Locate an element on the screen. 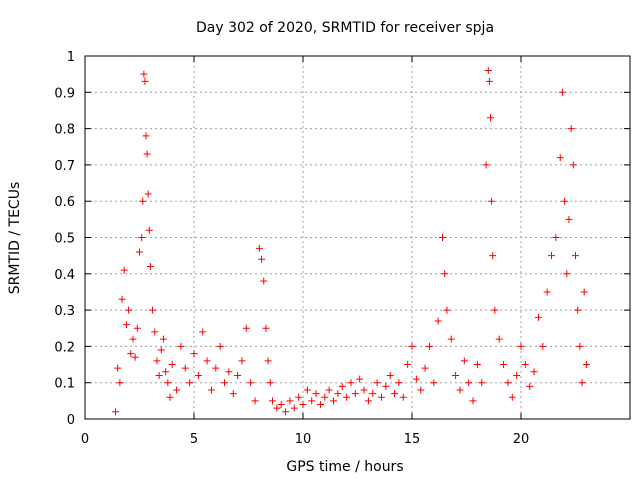  y-tick-label: 0.2 is located at coordinates (64, 347).